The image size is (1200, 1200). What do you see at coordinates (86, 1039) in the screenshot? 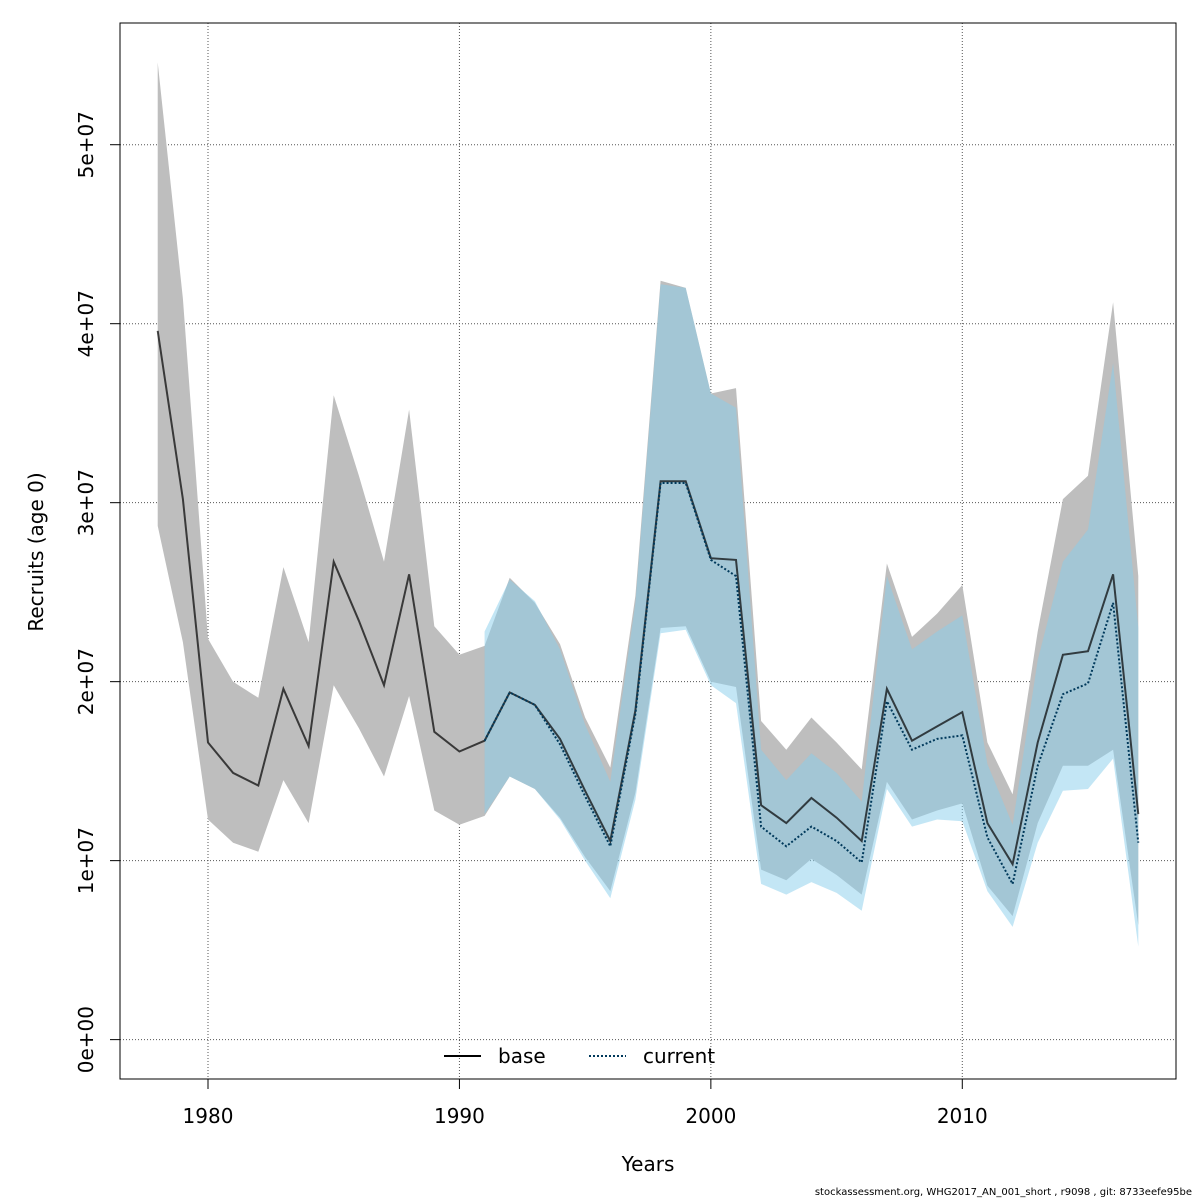
I see `y-tick-label: 0e+00` at bounding box center [86, 1039].